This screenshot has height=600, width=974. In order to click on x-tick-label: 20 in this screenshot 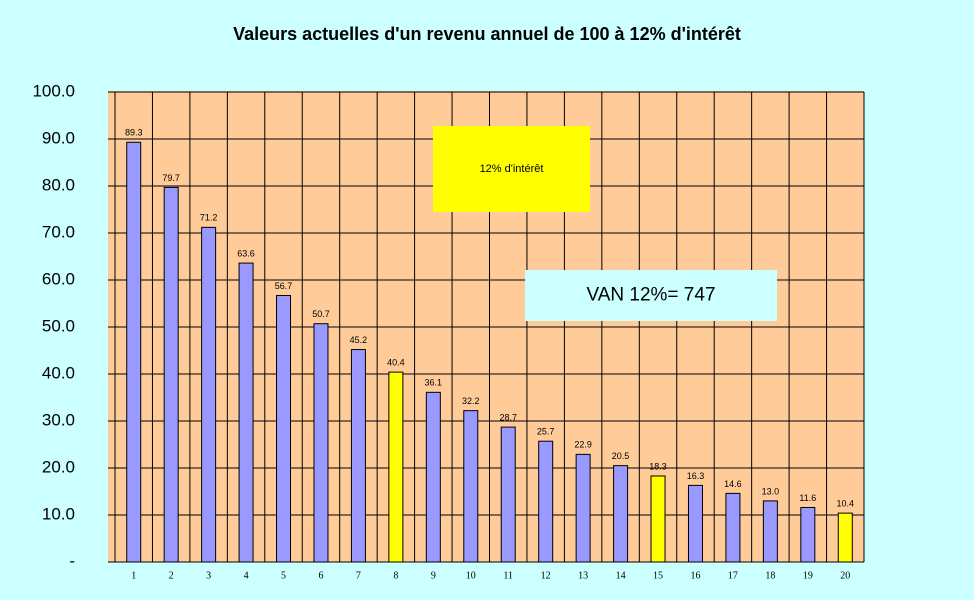, I will do `click(845, 575)`.